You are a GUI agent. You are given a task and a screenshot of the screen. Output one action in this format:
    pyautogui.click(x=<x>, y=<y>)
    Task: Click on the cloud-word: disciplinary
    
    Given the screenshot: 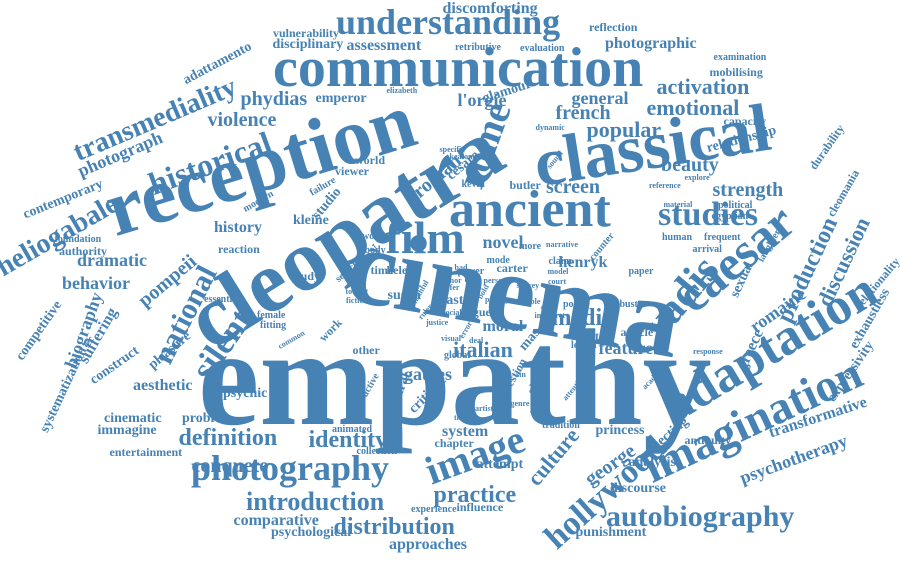 What is the action you would take?
    pyautogui.click(x=308, y=44)
    